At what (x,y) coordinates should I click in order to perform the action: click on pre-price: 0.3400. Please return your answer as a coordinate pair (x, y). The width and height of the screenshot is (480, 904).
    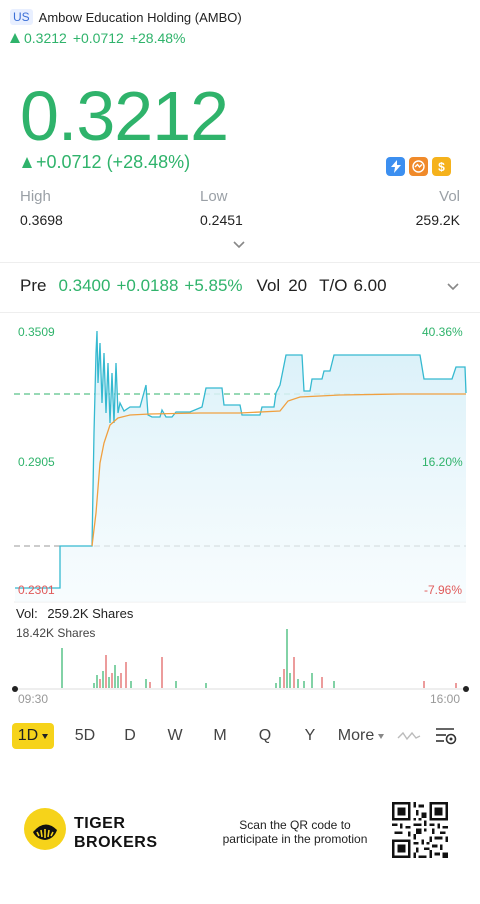
    Looking at the image, I should click on (84, 285).